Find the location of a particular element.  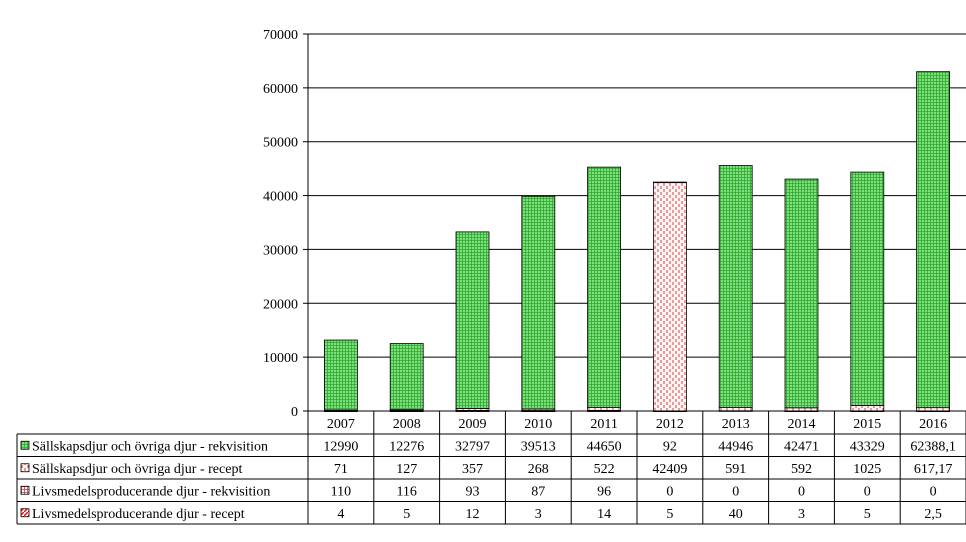

data-label-sallskapsdjur-och-ovriga-djur-recept-2012: 42409 is located at coordinates (669, 469).